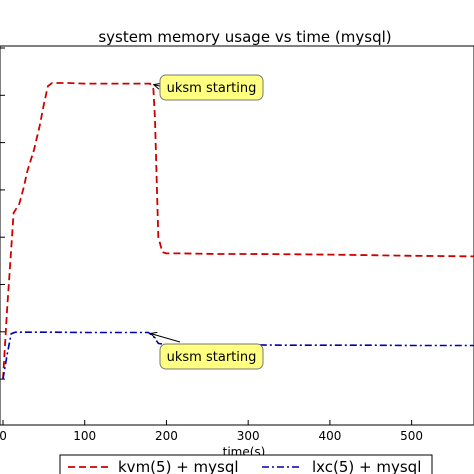 Image resolution: width=474 pixels, height=474 pixels. I want to click on x-tick-label: 400, so click(329, 436).